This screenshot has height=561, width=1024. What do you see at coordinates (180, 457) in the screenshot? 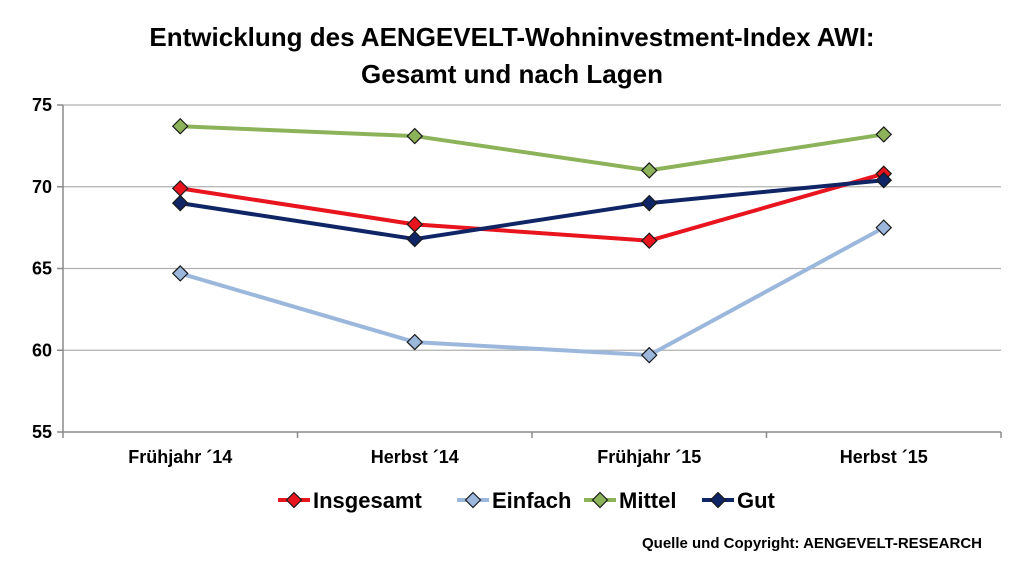
I see `x-tick-label-1: Frühjahr ´14` at bounding box center [180, 457].